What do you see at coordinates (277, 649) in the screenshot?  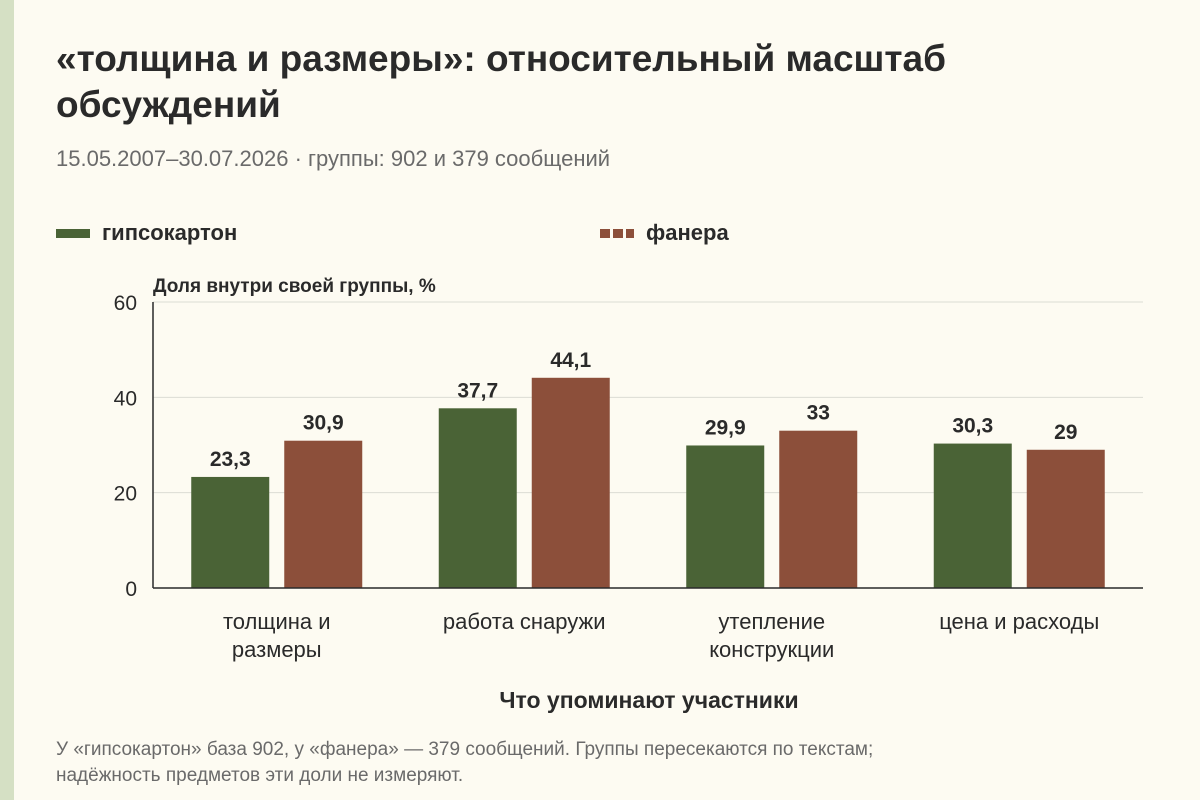 I see `x-tick-label-line: размеры` at bounding box center [277, 649].